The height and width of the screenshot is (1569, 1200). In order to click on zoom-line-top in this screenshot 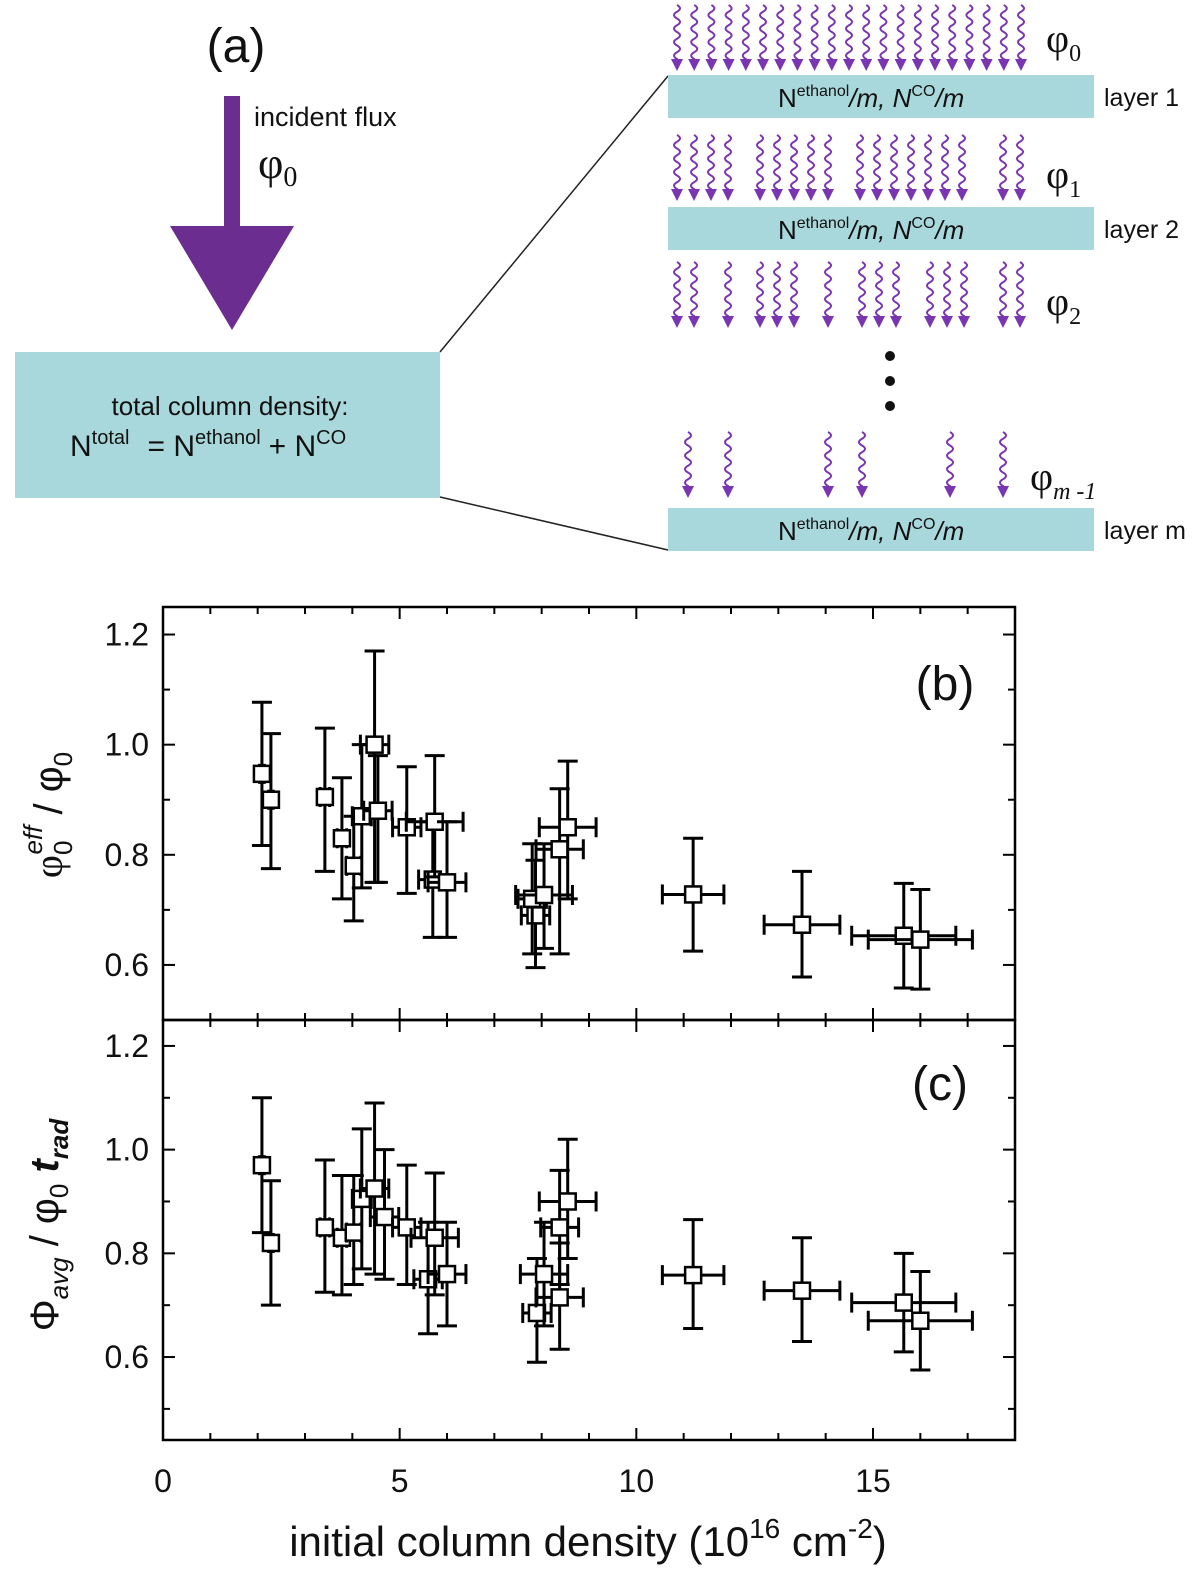, I will do `click(554, 214)`.